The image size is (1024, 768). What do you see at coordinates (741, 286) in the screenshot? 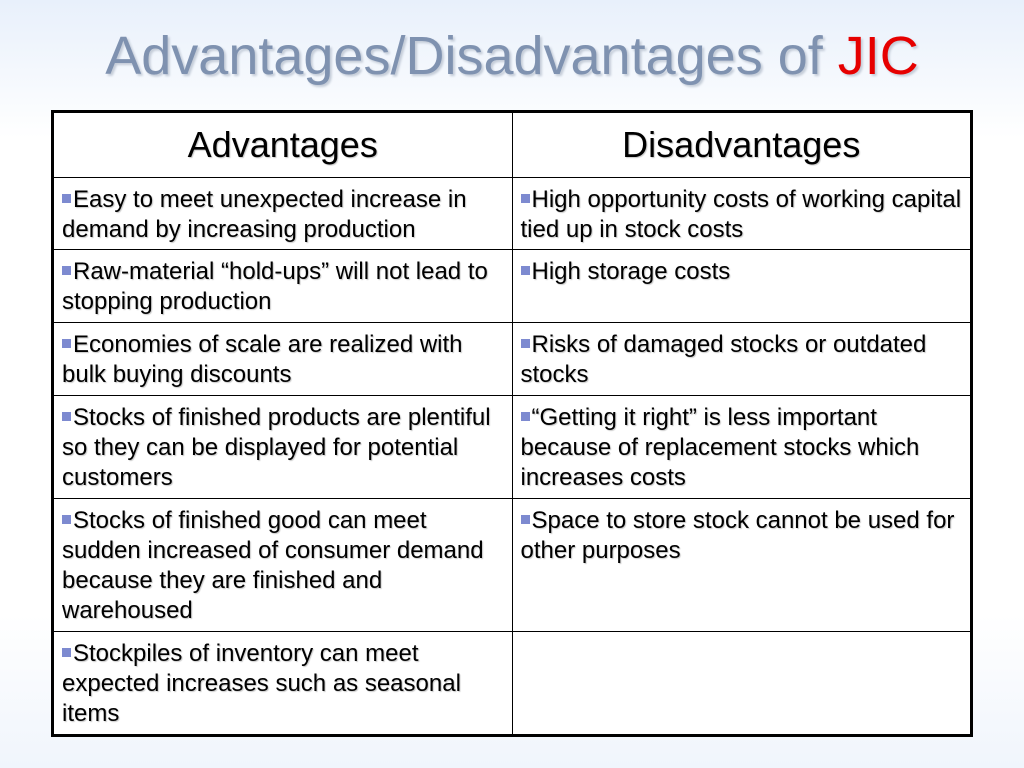
I see `disadvantage-cell: High storage costs` at bounding box center [741, 286].